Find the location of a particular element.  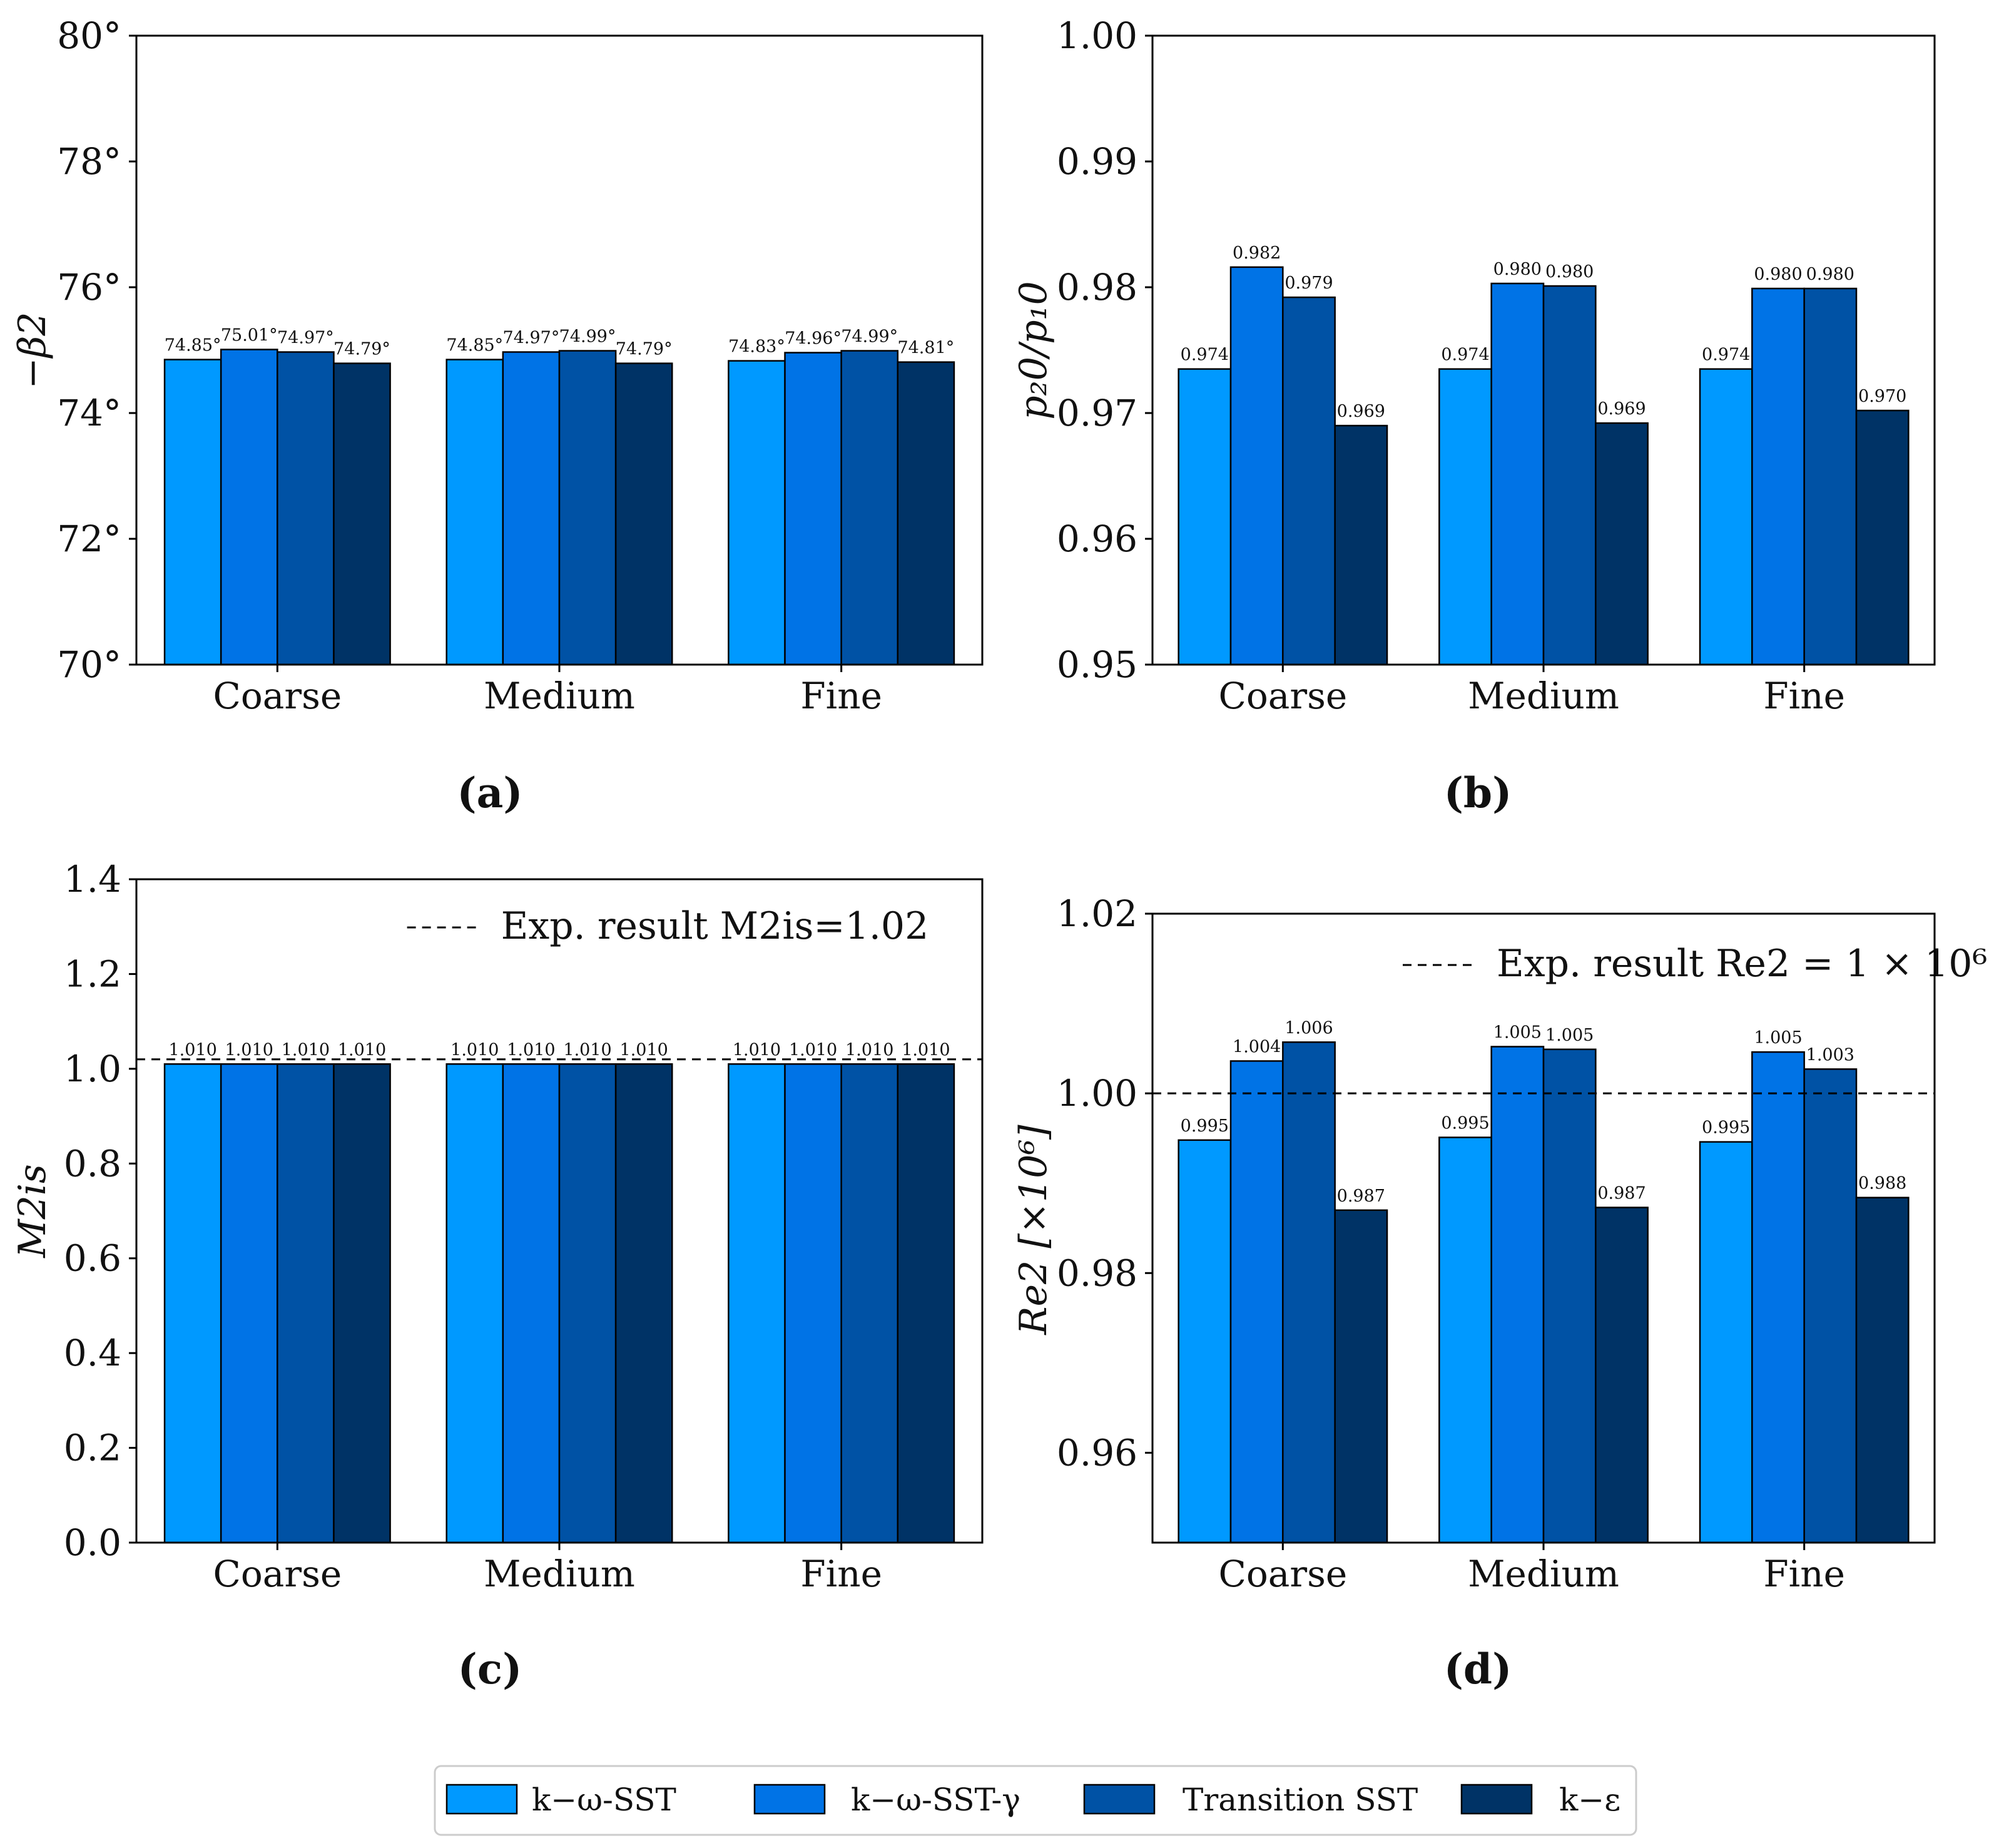

bar-a-s3-c0 is located at coordinates (362, 514).